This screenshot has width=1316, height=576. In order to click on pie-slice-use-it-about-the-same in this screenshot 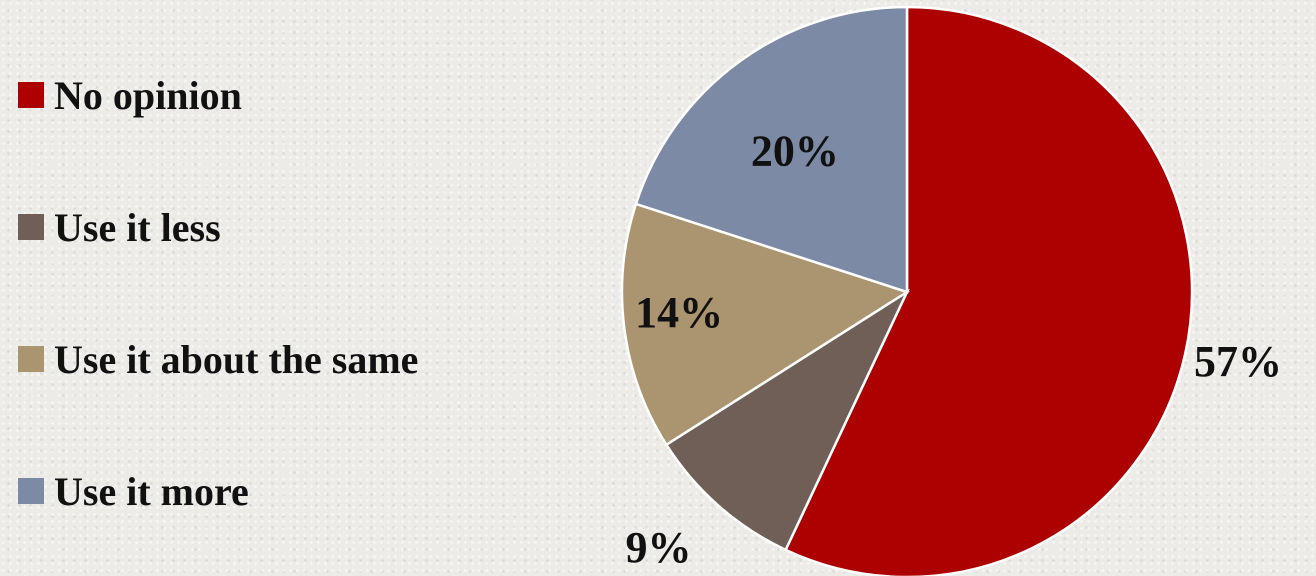, I will do `click(765, 324)`.